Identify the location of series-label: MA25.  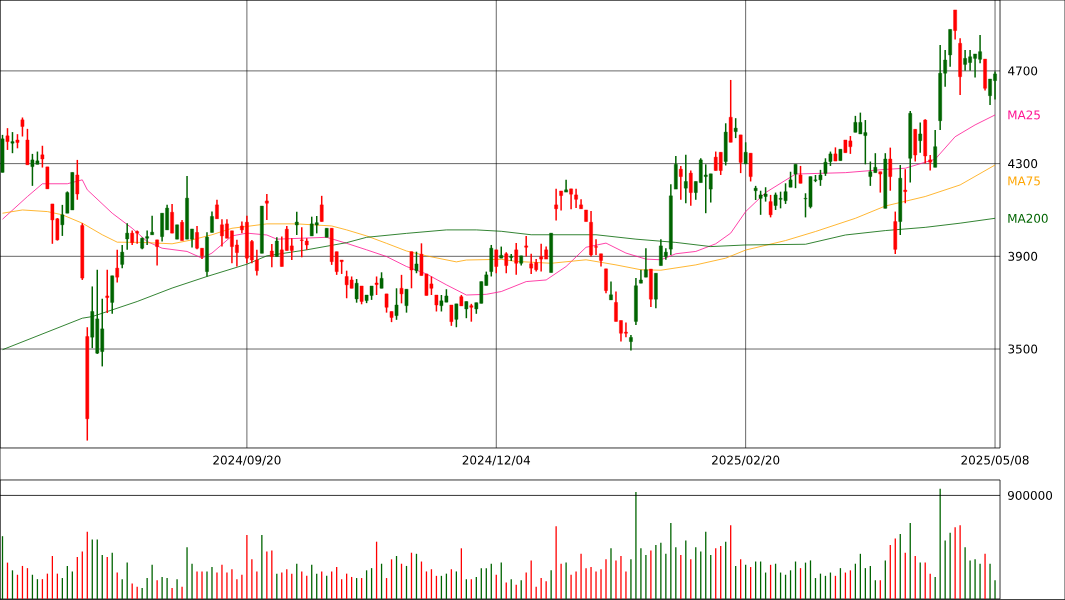
(1024, 115).